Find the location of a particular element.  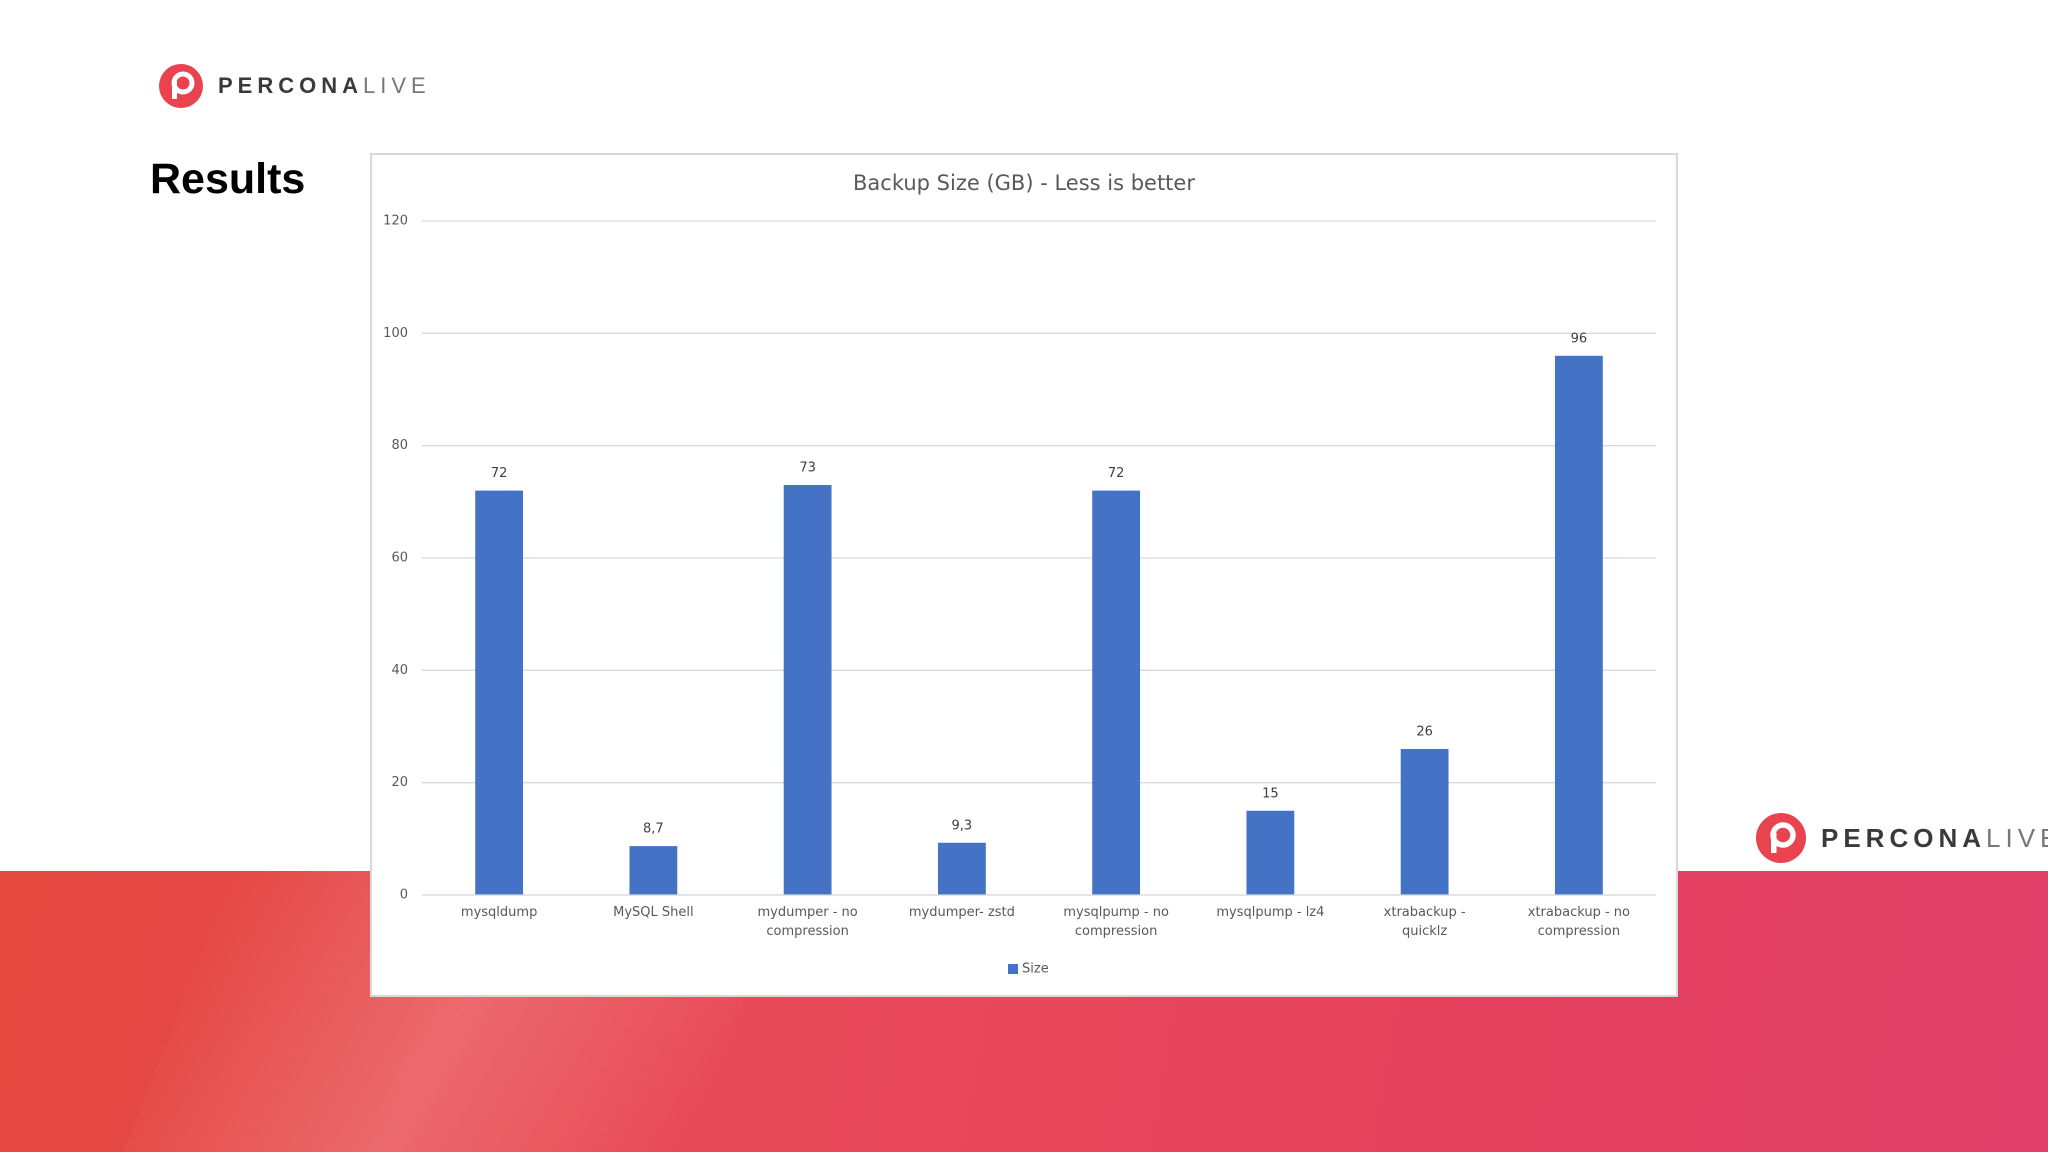

y-tick-label: 20 is located at coordinates (399, 782).